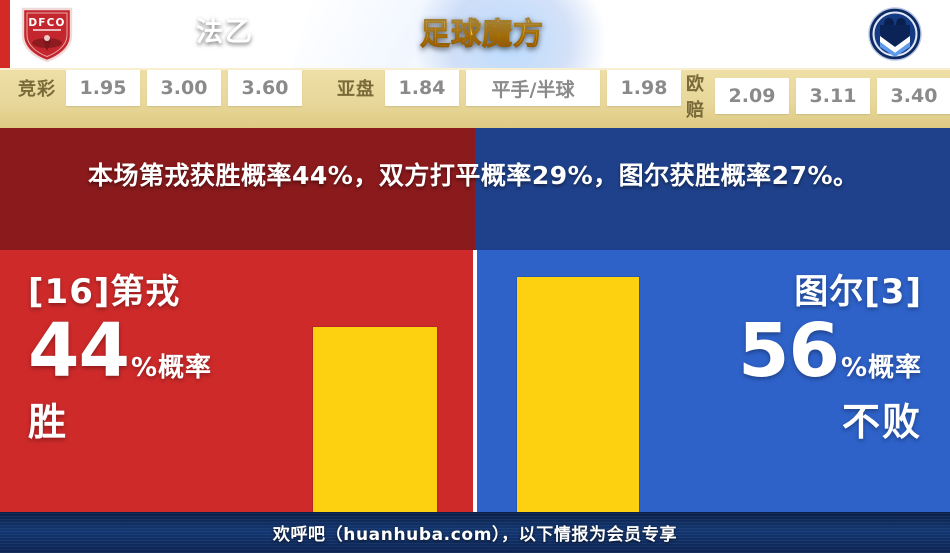 Image resolution: width=950 pixels, height=553 pixels. I want to click on footer-texture, so click(475, 532).